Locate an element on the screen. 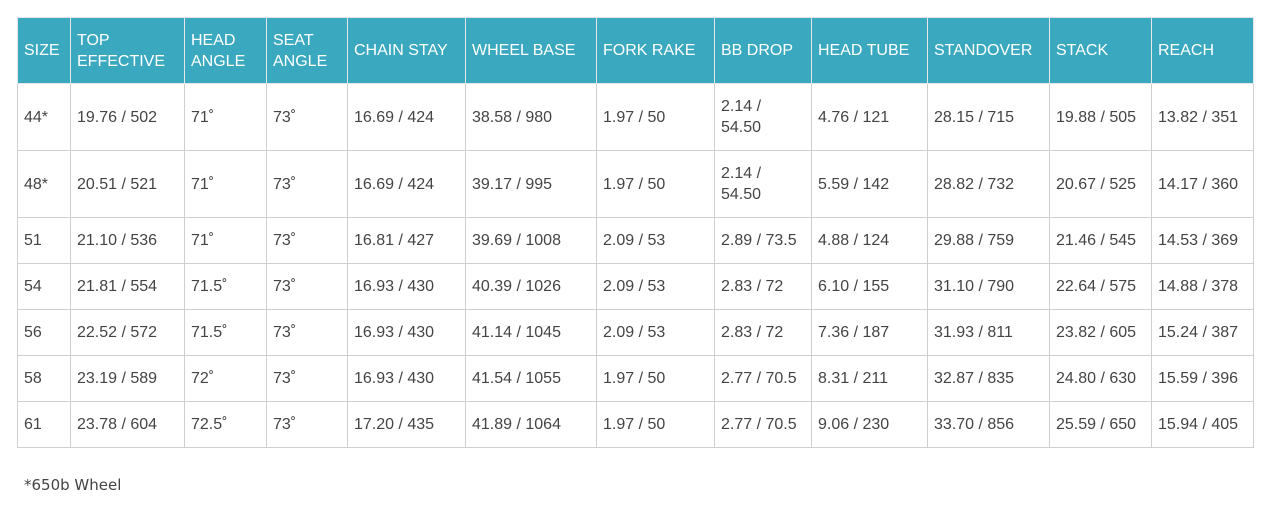  table-cell: 14.53 / 369 is located at coordinates (1202, 240).